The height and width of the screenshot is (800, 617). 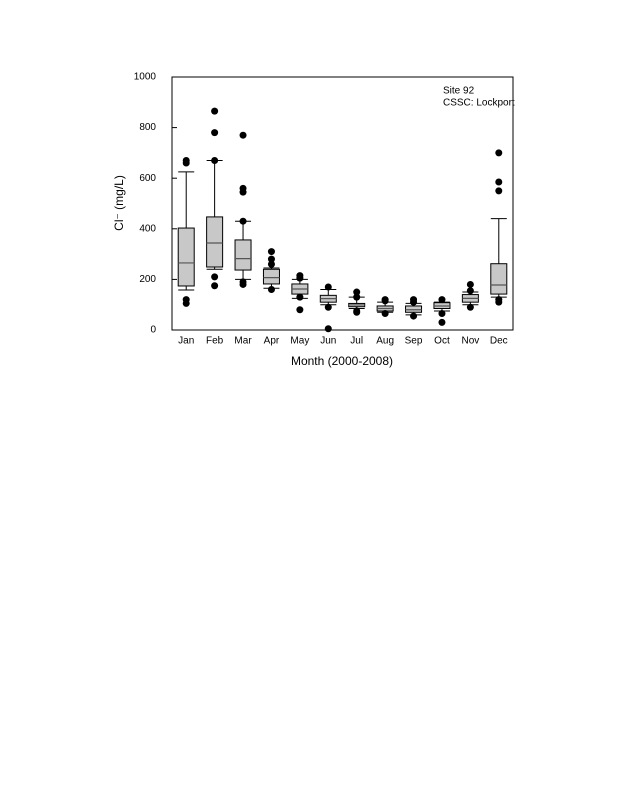 What do you see at coordinates (153, 330) in the screenshot?
I see `y-tick-label: 0` at bounding box center [153, 330].